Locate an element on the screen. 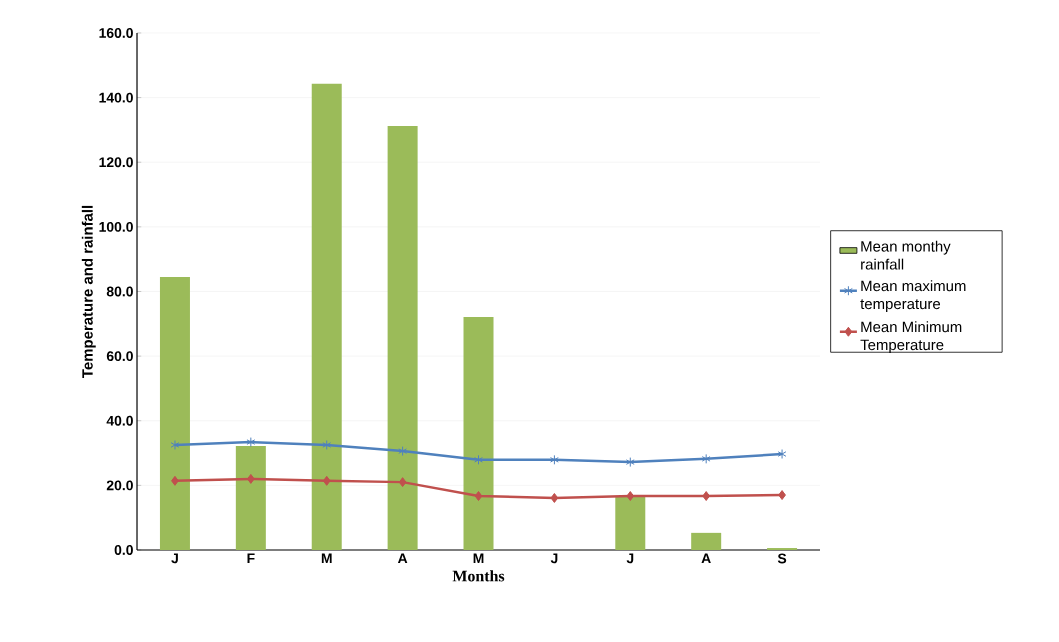  y-tick-label: 0.0 is located at coordinates (123, 550).